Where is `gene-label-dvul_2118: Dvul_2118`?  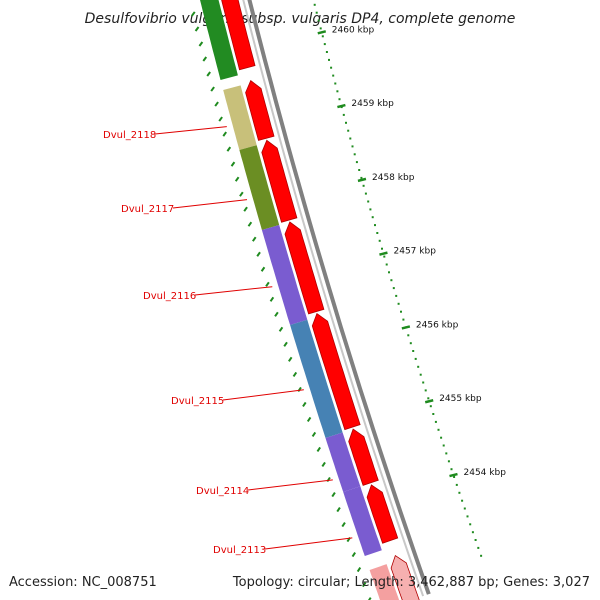 gene-label-dvul_2118: Dvul_2118 is located at coordinates (129, 135).